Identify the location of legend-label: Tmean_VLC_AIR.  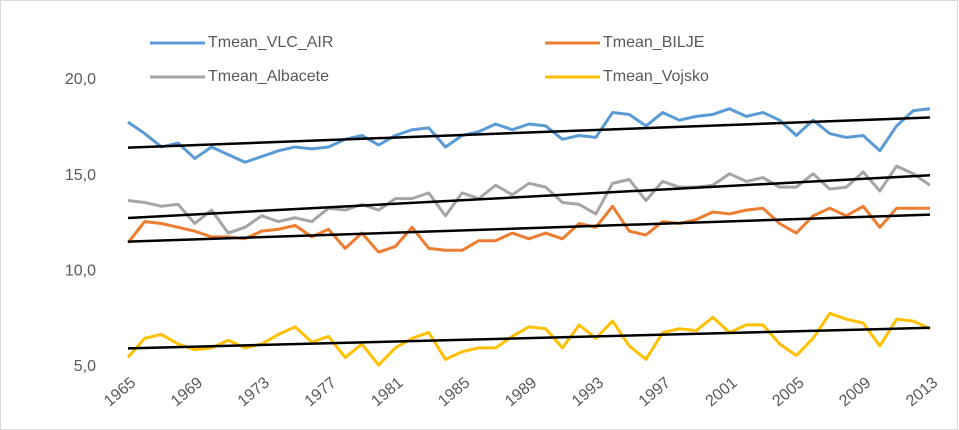
(270, 42).